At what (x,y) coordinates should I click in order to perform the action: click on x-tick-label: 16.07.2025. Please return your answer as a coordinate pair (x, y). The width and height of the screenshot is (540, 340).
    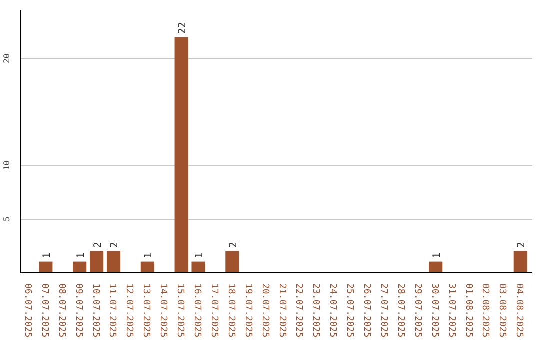
    Looking at the image, I should click on (197, 311).